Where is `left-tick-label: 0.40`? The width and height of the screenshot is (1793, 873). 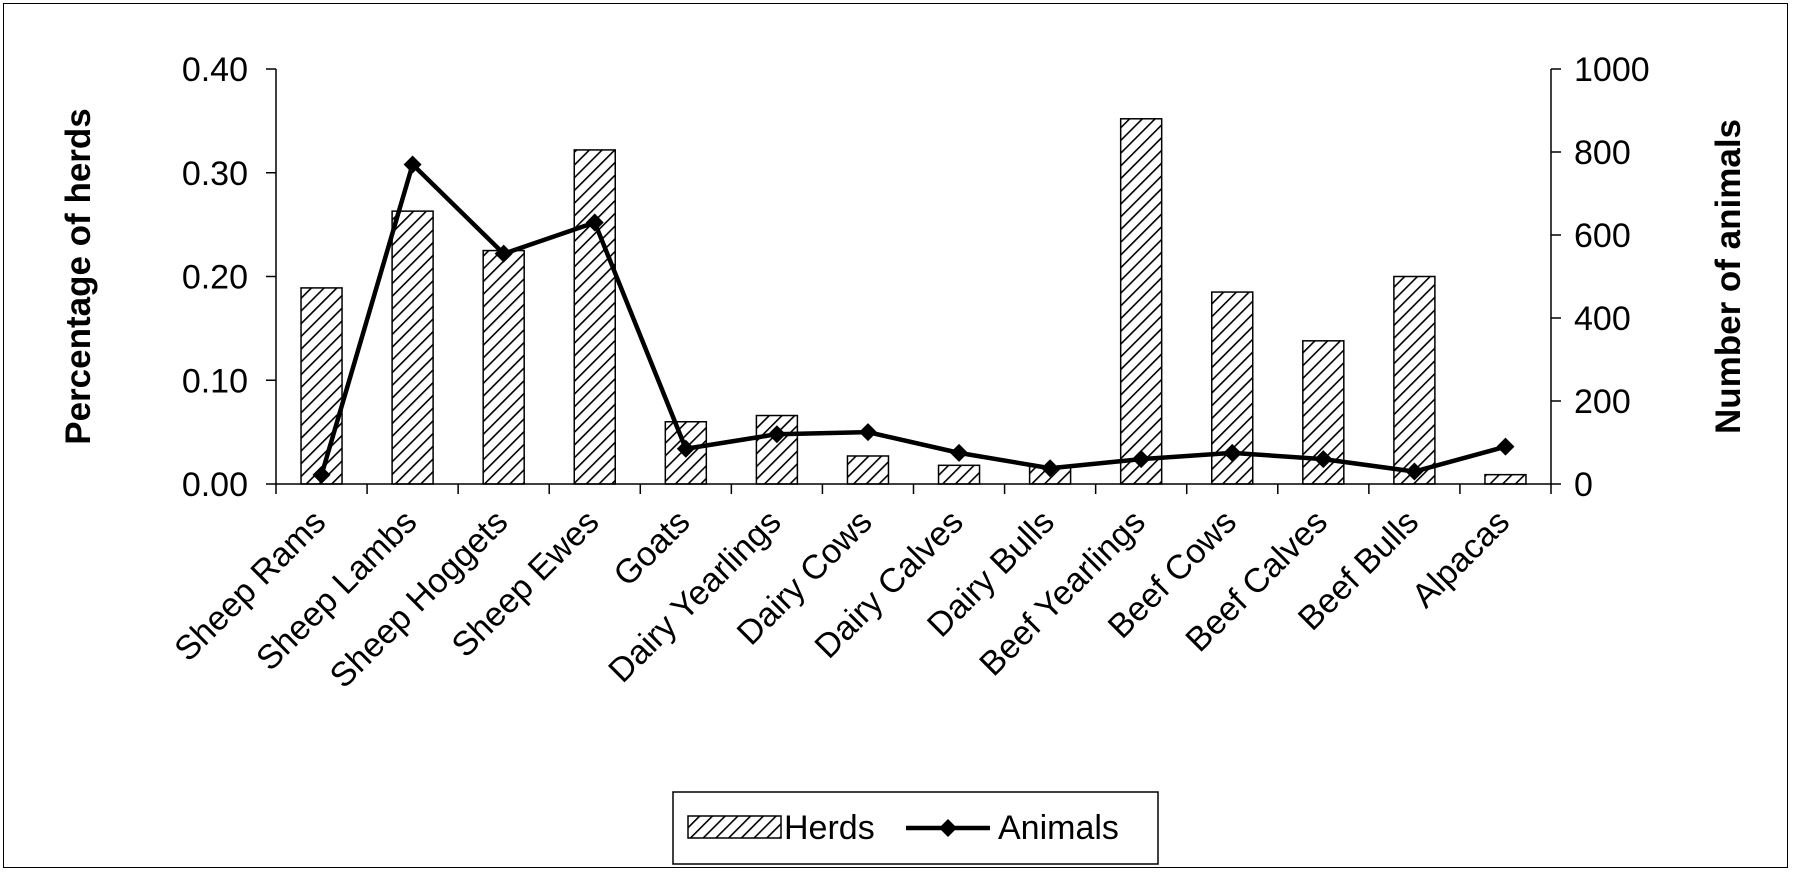
left-tick-label: 0.40 is located at coordinates (215, 70).